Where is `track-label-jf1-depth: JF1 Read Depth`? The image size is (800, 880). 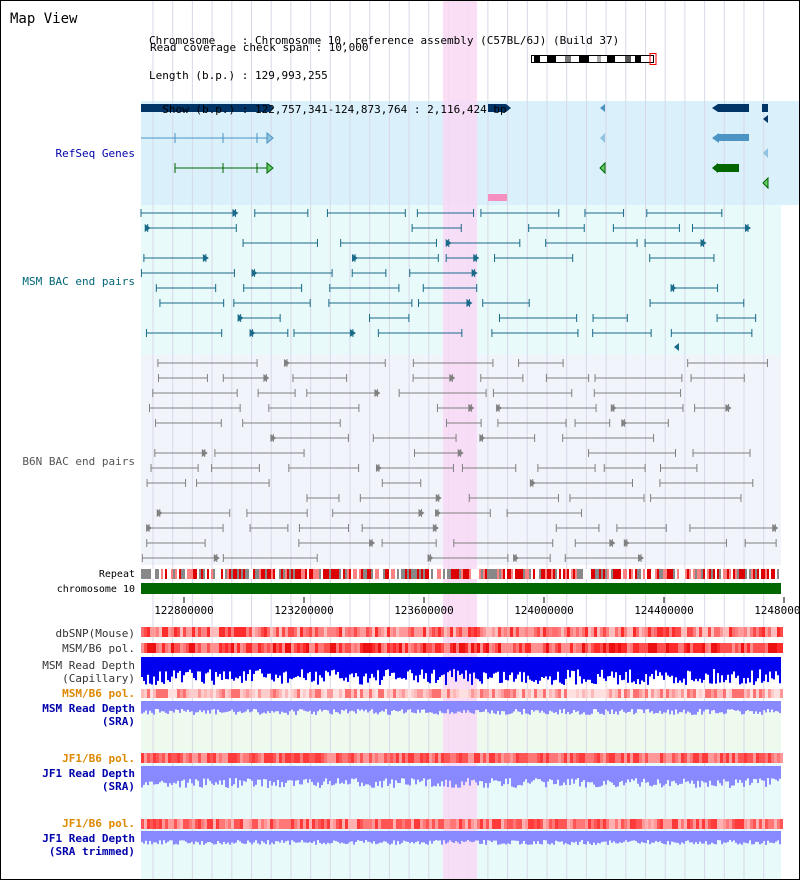 track-label-jf1-depth: JF1 Read Depth is located at coordinates (88, 773).